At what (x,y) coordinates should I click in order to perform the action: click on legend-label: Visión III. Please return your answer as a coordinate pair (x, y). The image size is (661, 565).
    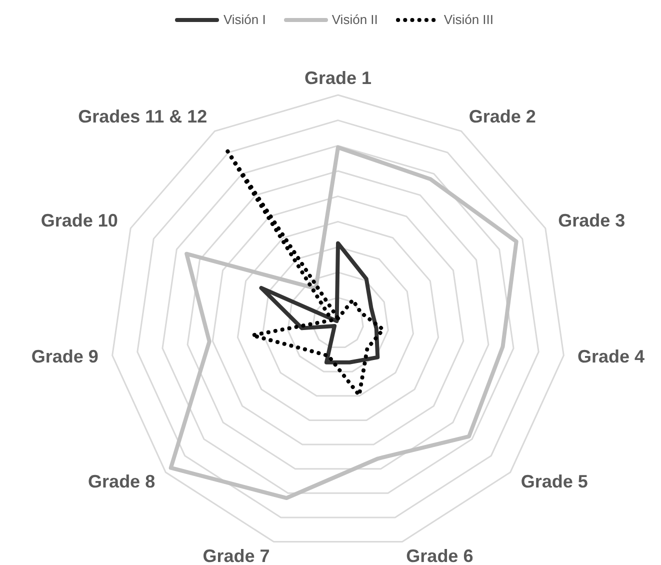
    Looking at the image, I should click on (468, 19).